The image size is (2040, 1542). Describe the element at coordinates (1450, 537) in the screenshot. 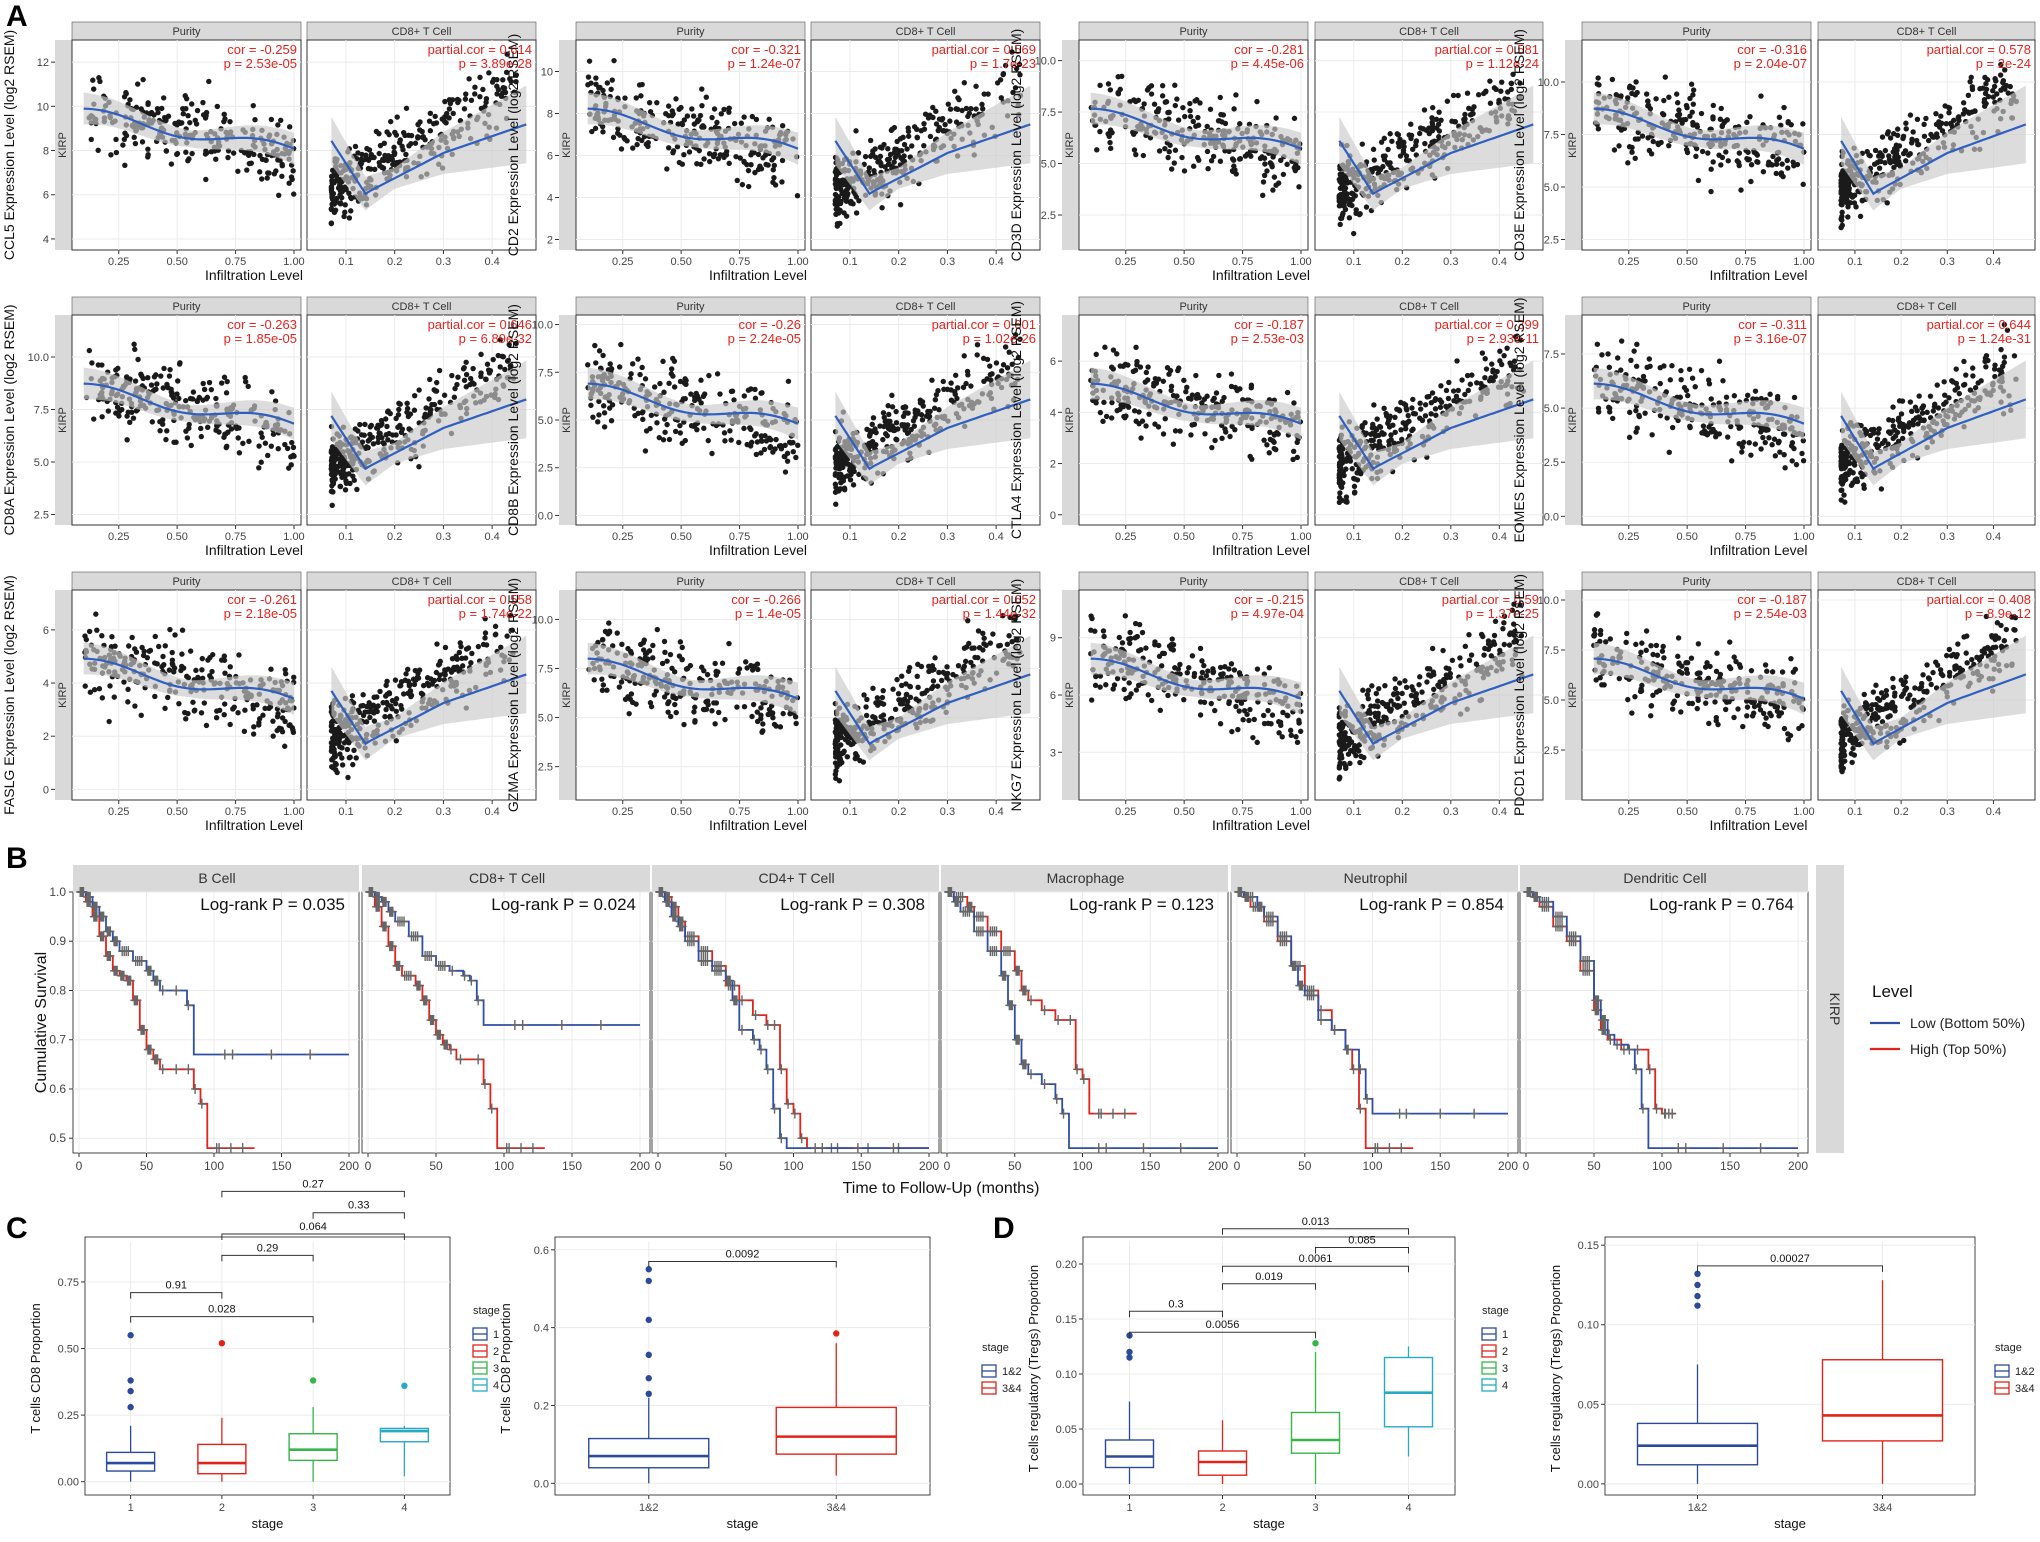

I see `x-tick-label: 0.3` at that location.